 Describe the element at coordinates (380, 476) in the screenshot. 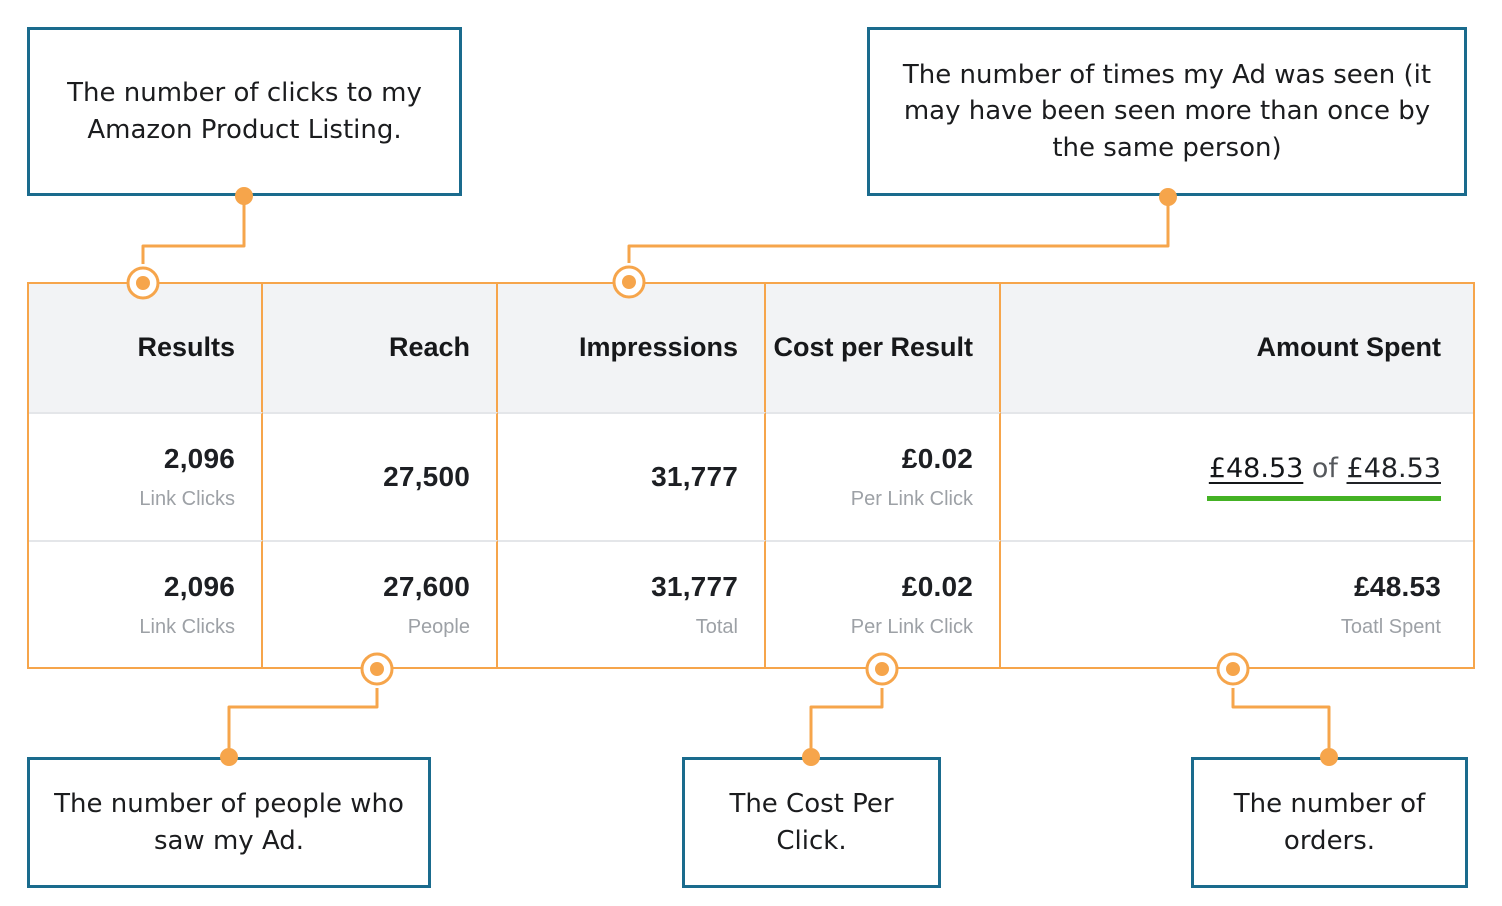

I see `cell-reach-row1: 27,500` at that location.